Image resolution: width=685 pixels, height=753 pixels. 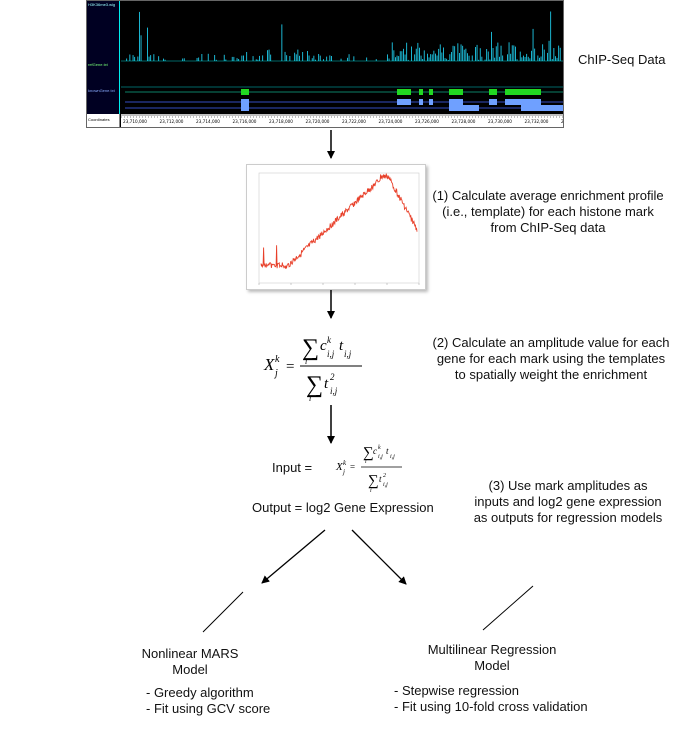 What do you see at coordinates (103, 31) in the screenshot?
I see `track-label-signal: H3K36me3.wig` at bounding box center [103, 31].